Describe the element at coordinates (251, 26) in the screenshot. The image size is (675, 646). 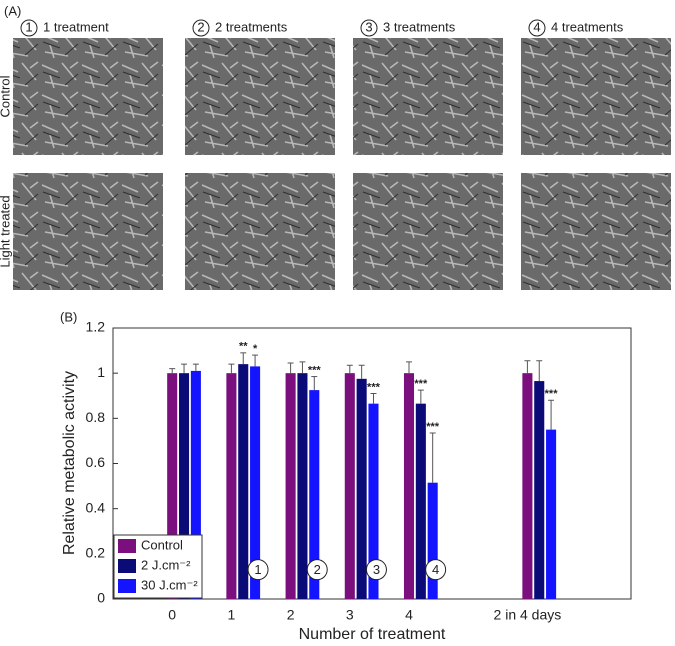
I see `column-title: 2 treatments` at that location.